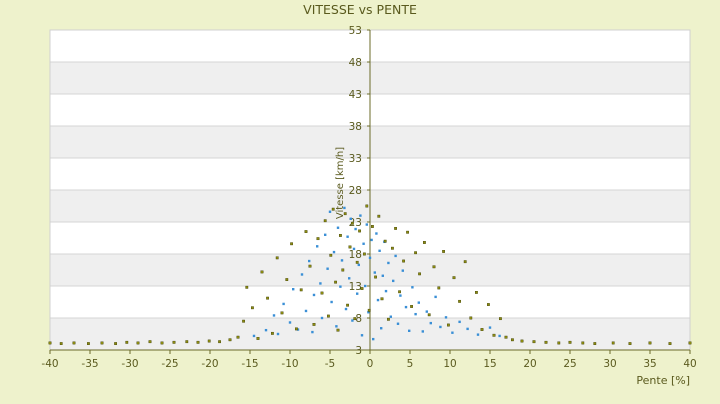  I want to click on chart-title: VITESSE vs PENTE, so click(360, 9).